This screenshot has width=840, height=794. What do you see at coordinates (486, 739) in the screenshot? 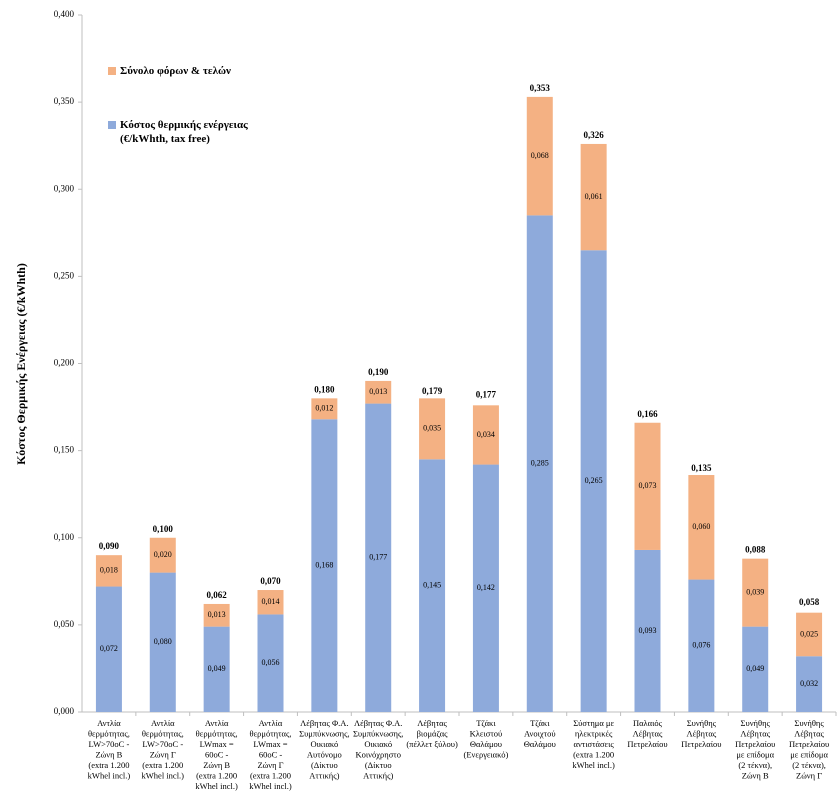
I see `x-tick-label: Τζάκι Κλειστού Θαλάμου (Ενεργειακό)` at bounding box center [486, 739].